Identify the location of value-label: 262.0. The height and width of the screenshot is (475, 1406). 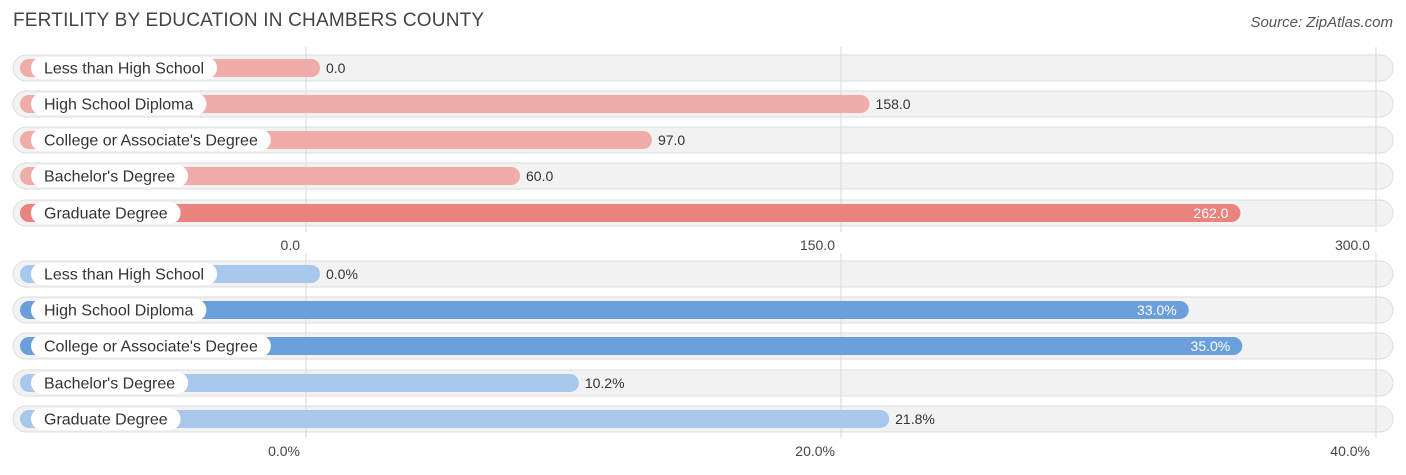
(1210, 213).